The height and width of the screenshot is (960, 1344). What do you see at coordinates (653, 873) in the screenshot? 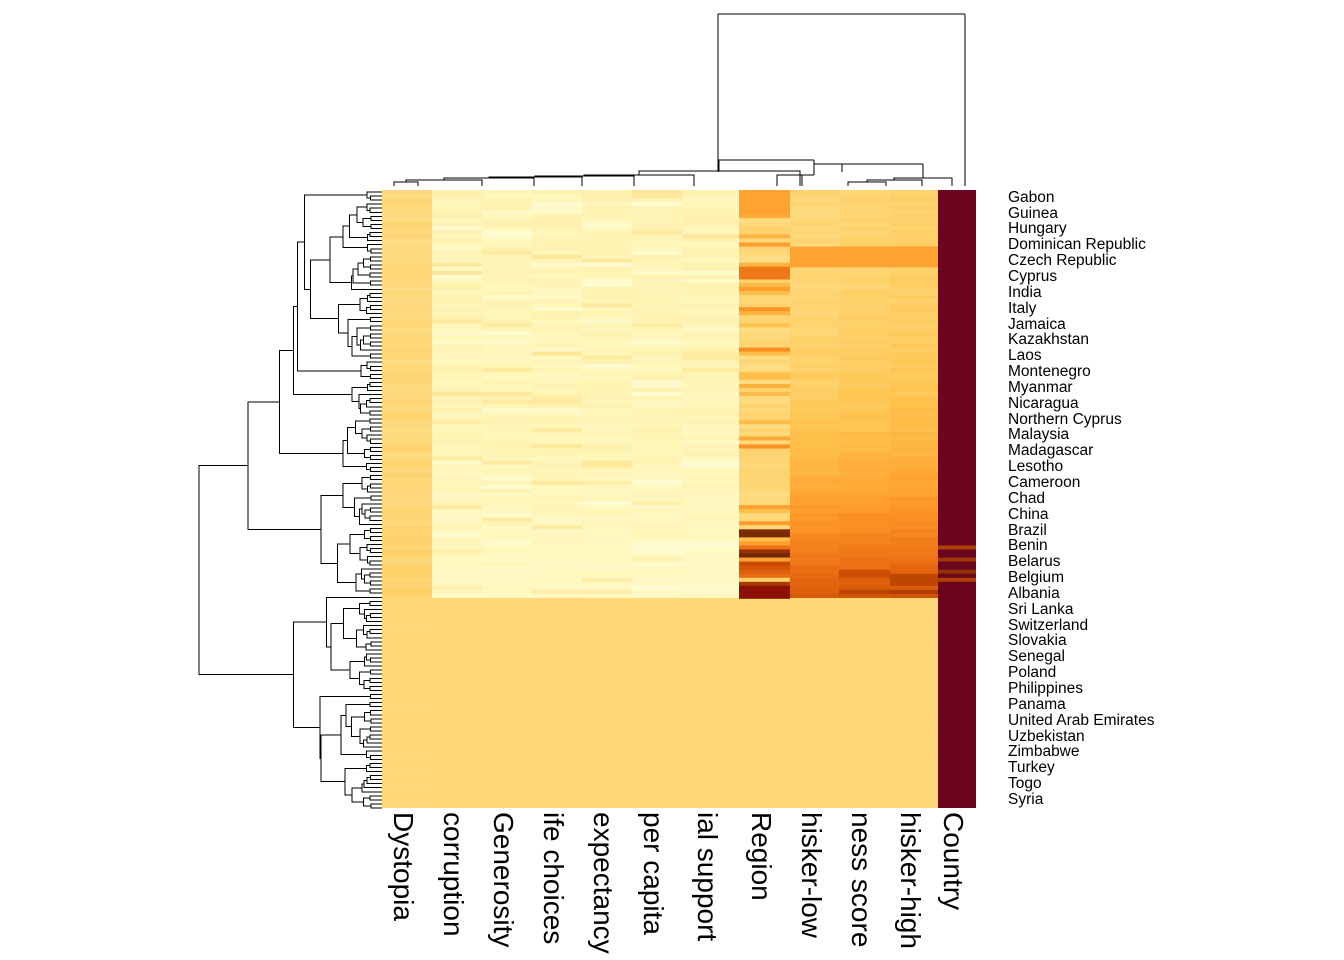
I see `column-tick-label: per capita` at bounding box center [653, 873].